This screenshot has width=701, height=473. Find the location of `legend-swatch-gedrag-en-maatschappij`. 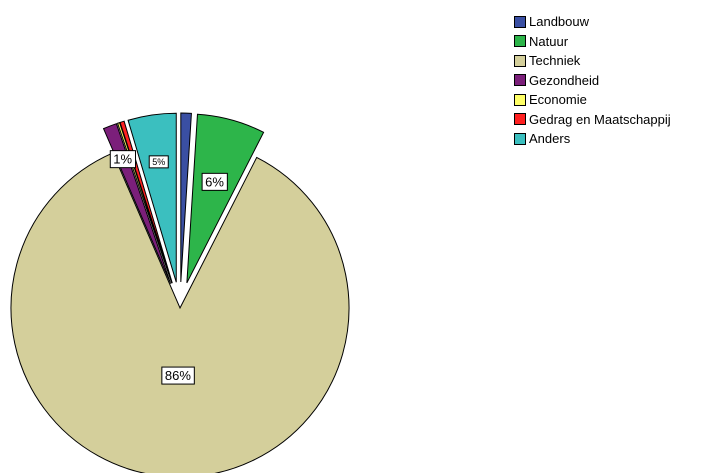

legend-swatch-gedrag-en-maatschappij is located at coordinates (520, 119).